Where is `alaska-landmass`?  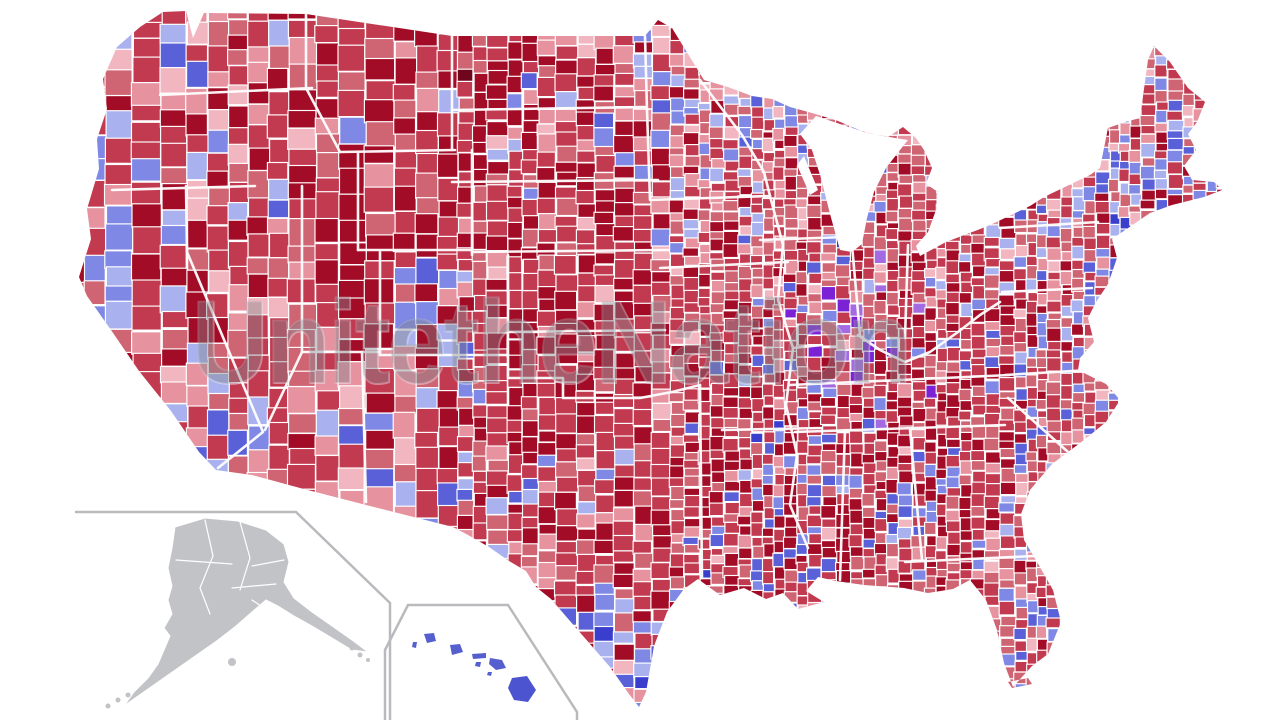 alaska-landmass is located at coordinates (246, 612).